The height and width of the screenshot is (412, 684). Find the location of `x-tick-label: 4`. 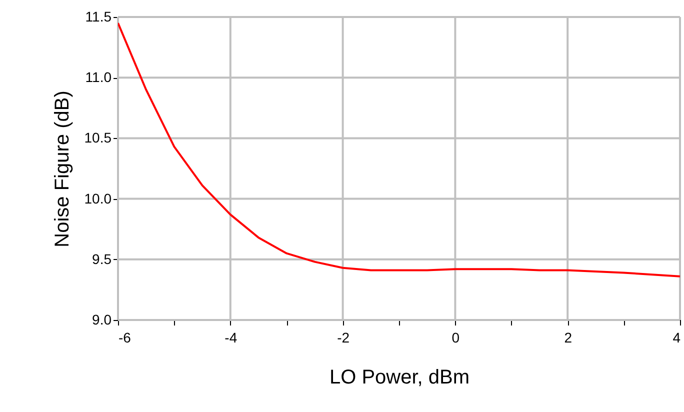

x-tick-label: 4 is located at coordinates (676, 338).